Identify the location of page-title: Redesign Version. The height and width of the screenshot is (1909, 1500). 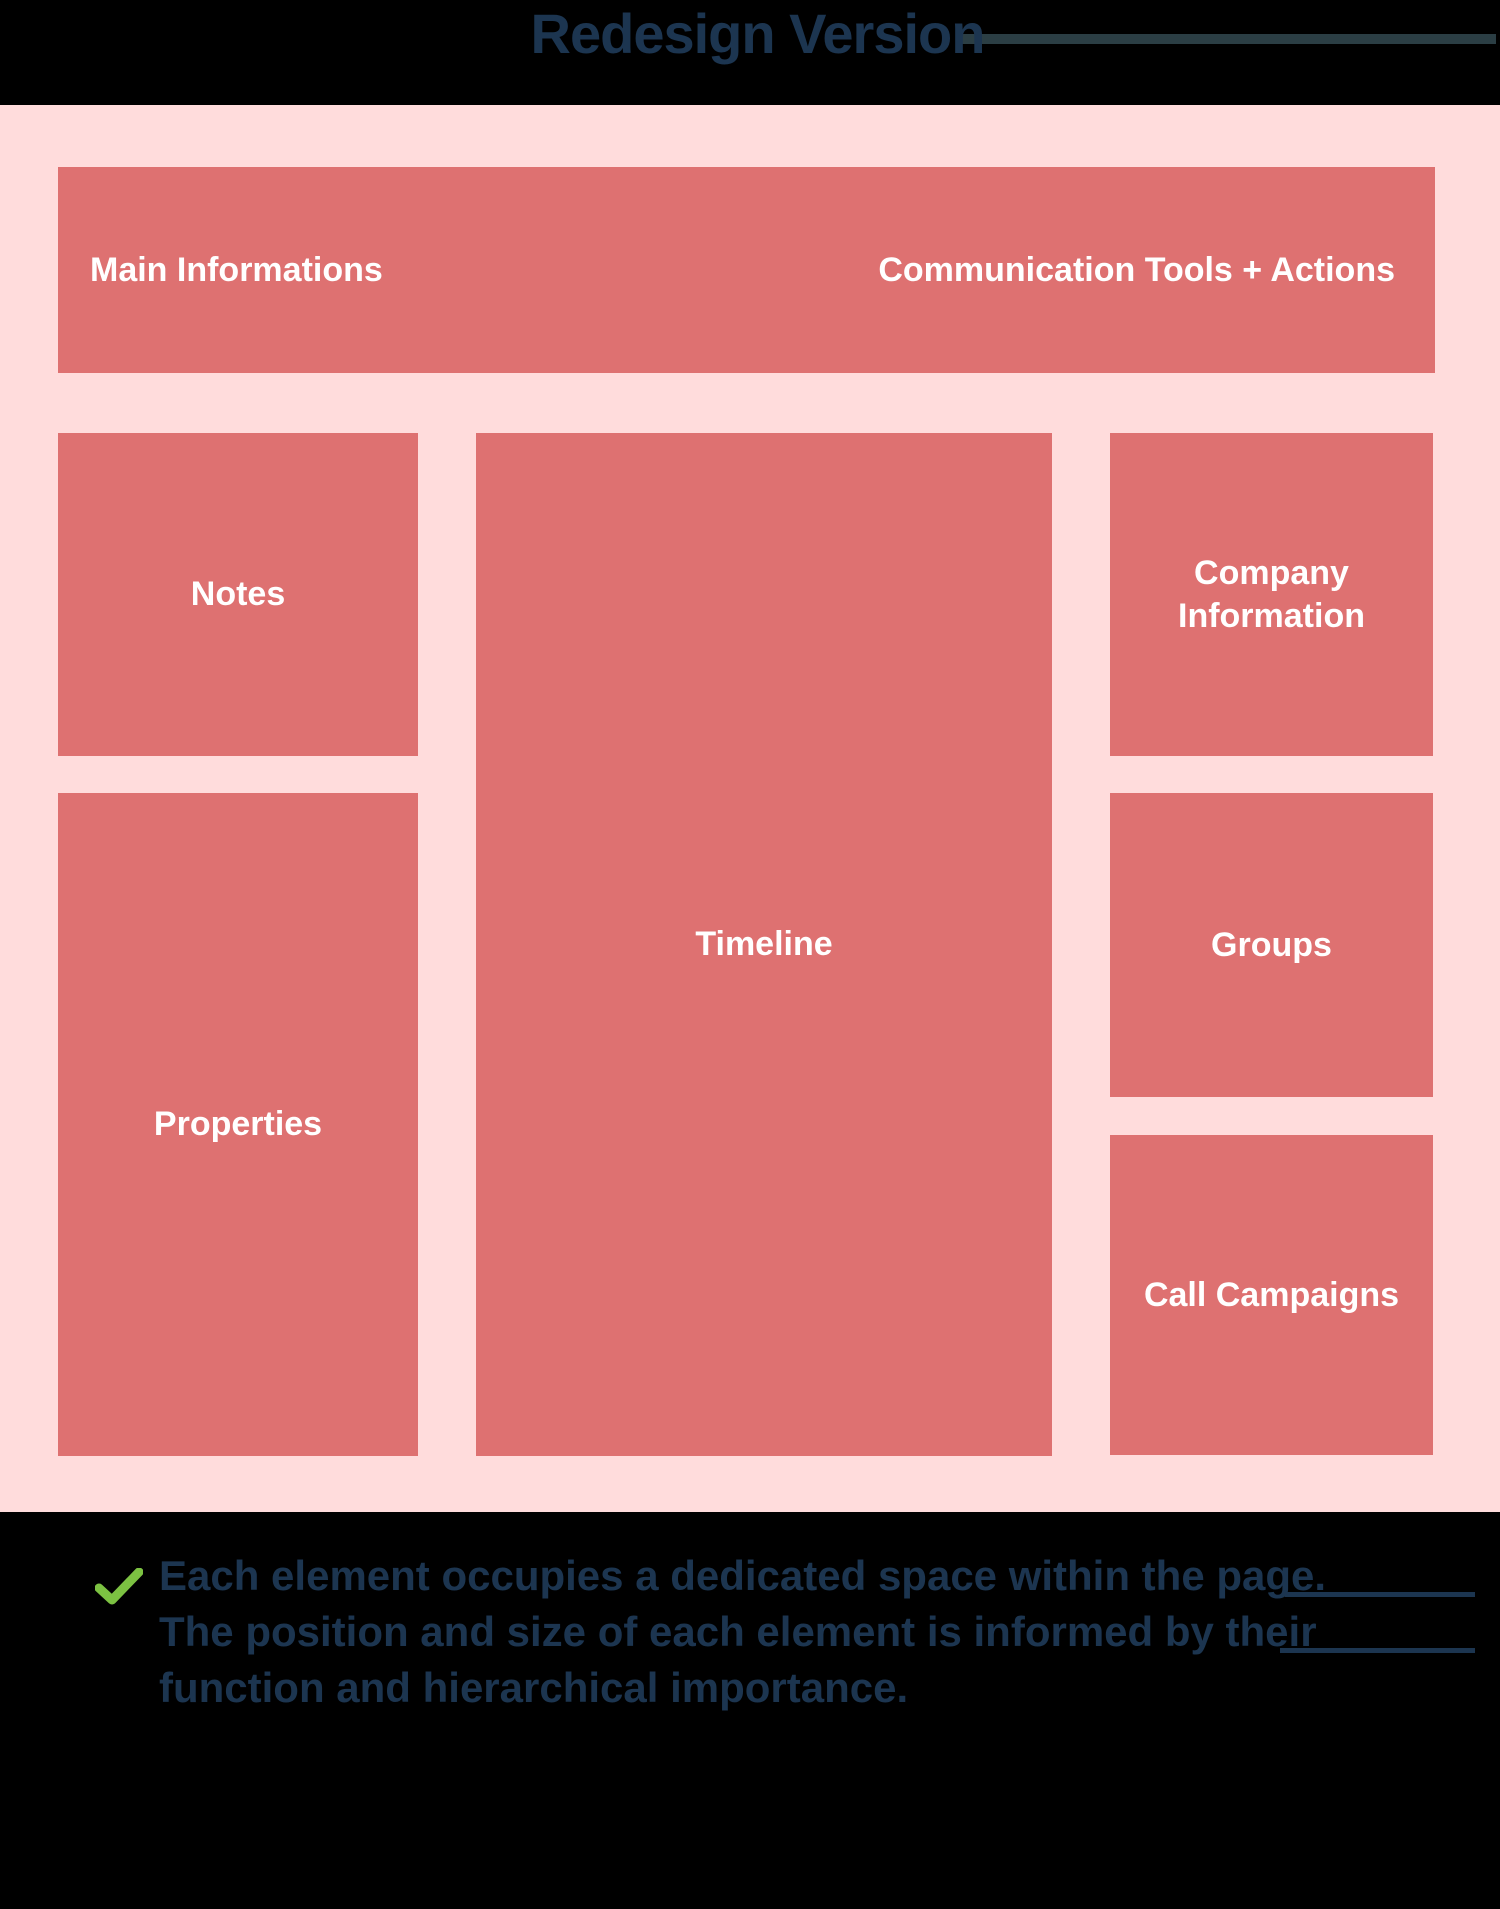
(758, 33).